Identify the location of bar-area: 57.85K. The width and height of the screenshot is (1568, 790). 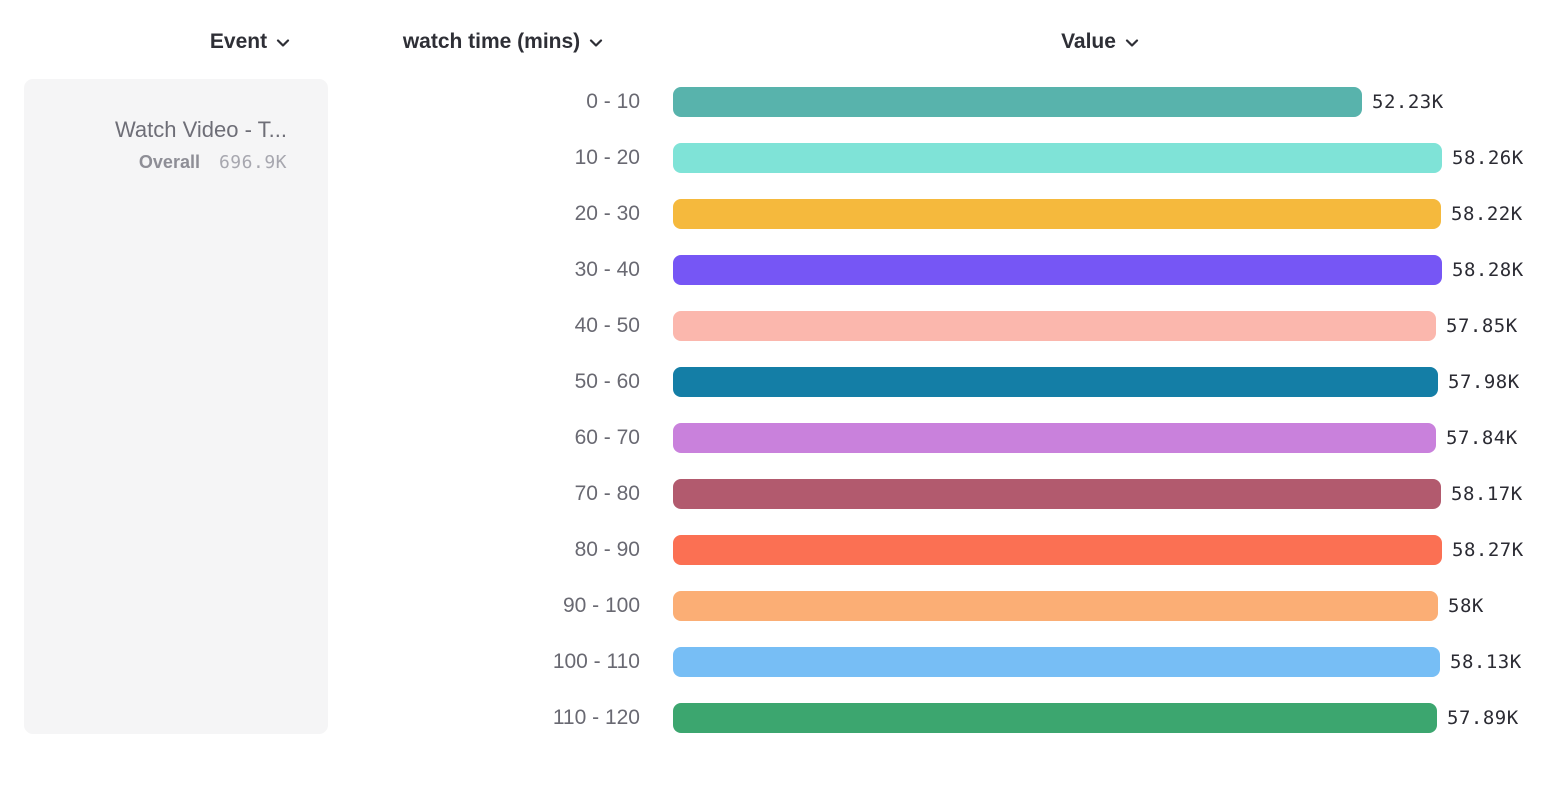
(1120, 326).